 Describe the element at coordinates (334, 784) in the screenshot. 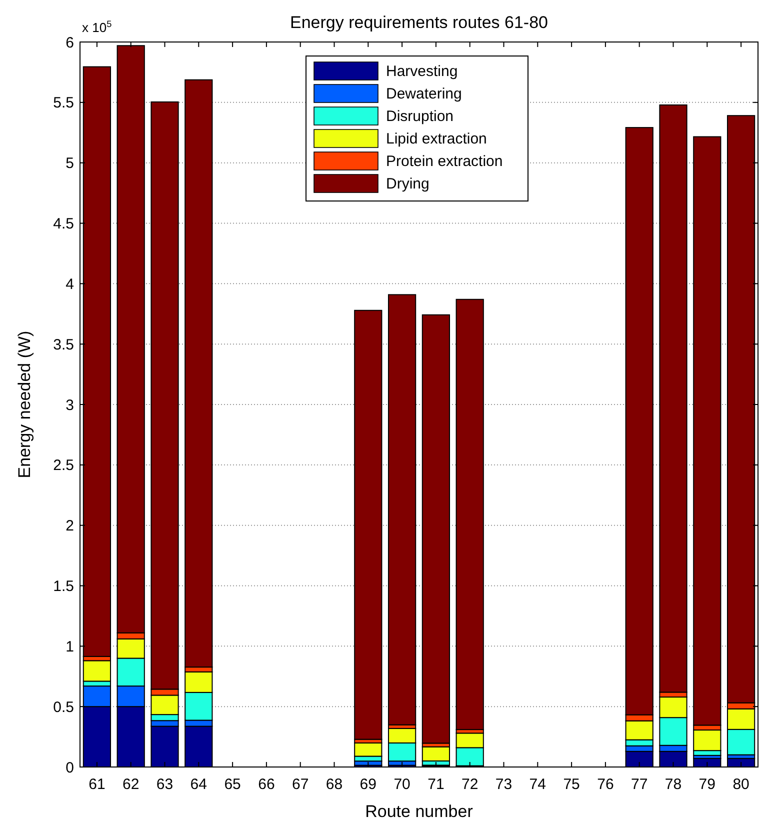

I see `x-tick-label: 68` at that location.